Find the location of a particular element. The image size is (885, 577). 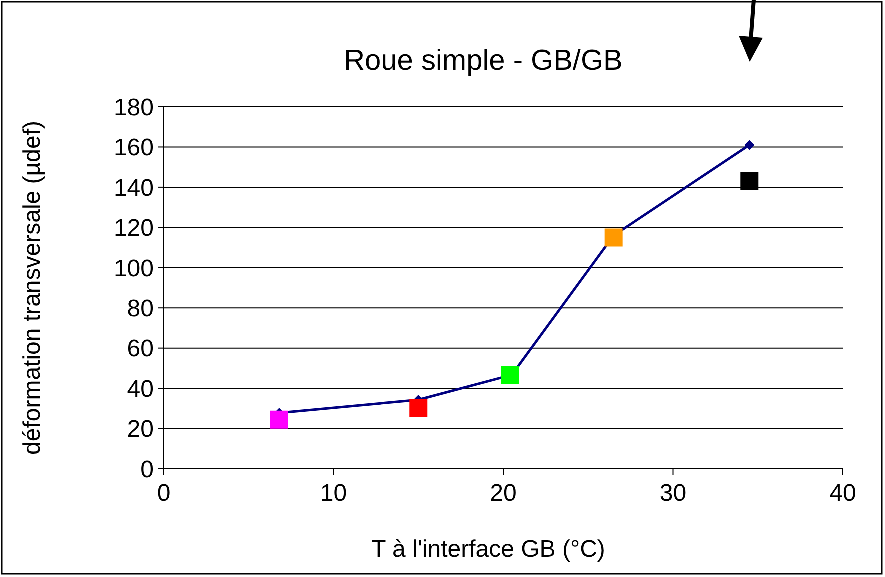

y-tick-label: 160 is located at coordinates (134, 148).